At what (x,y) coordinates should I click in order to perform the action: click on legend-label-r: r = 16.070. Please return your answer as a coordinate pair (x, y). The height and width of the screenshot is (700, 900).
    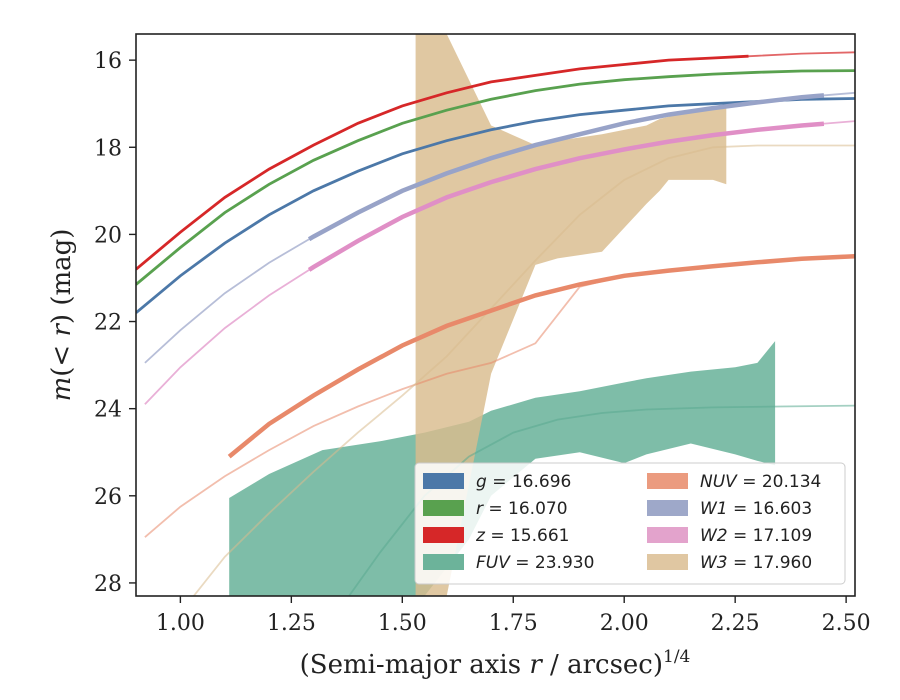
    Looking at the image, I should click on (522, 509).